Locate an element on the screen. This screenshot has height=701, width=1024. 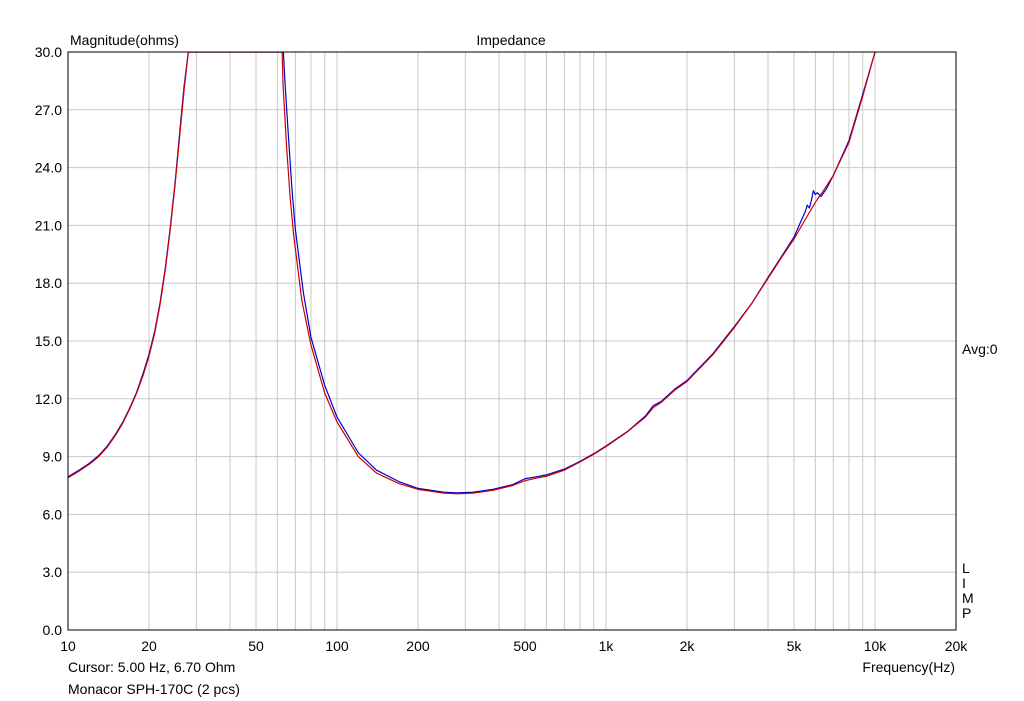
y-tick-label: 15.0 is located at coordinates (48, 341).